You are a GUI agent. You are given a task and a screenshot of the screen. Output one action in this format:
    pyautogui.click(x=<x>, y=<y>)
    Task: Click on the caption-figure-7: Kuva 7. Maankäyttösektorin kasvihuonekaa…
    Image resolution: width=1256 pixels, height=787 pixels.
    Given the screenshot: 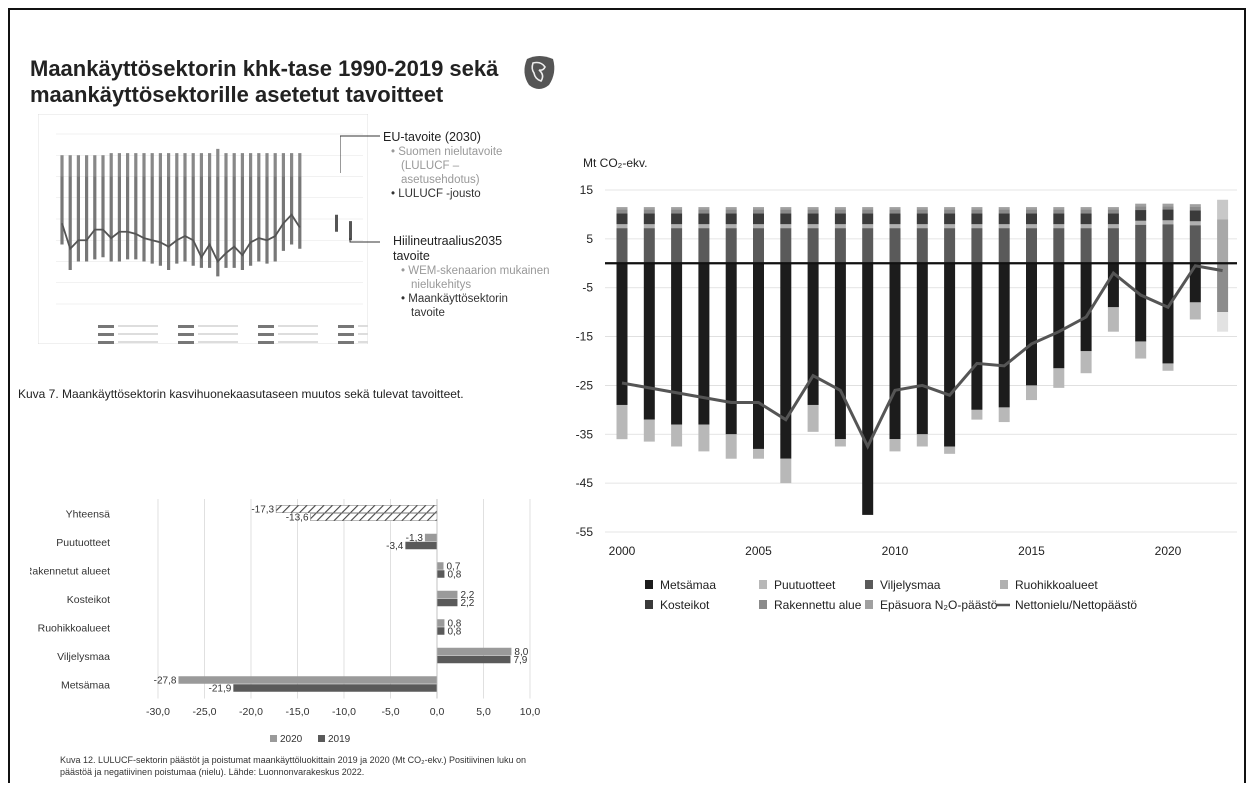 What is the action you would take?
    pyautogui.click(x=241, y=394)
    